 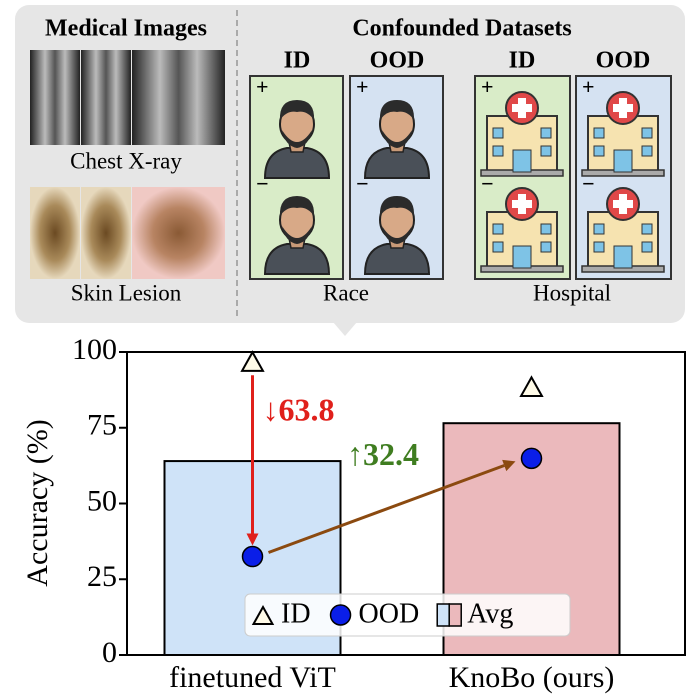 I want to click on x-tick-label: KnoBo (ours), so click(x=532, y=677).